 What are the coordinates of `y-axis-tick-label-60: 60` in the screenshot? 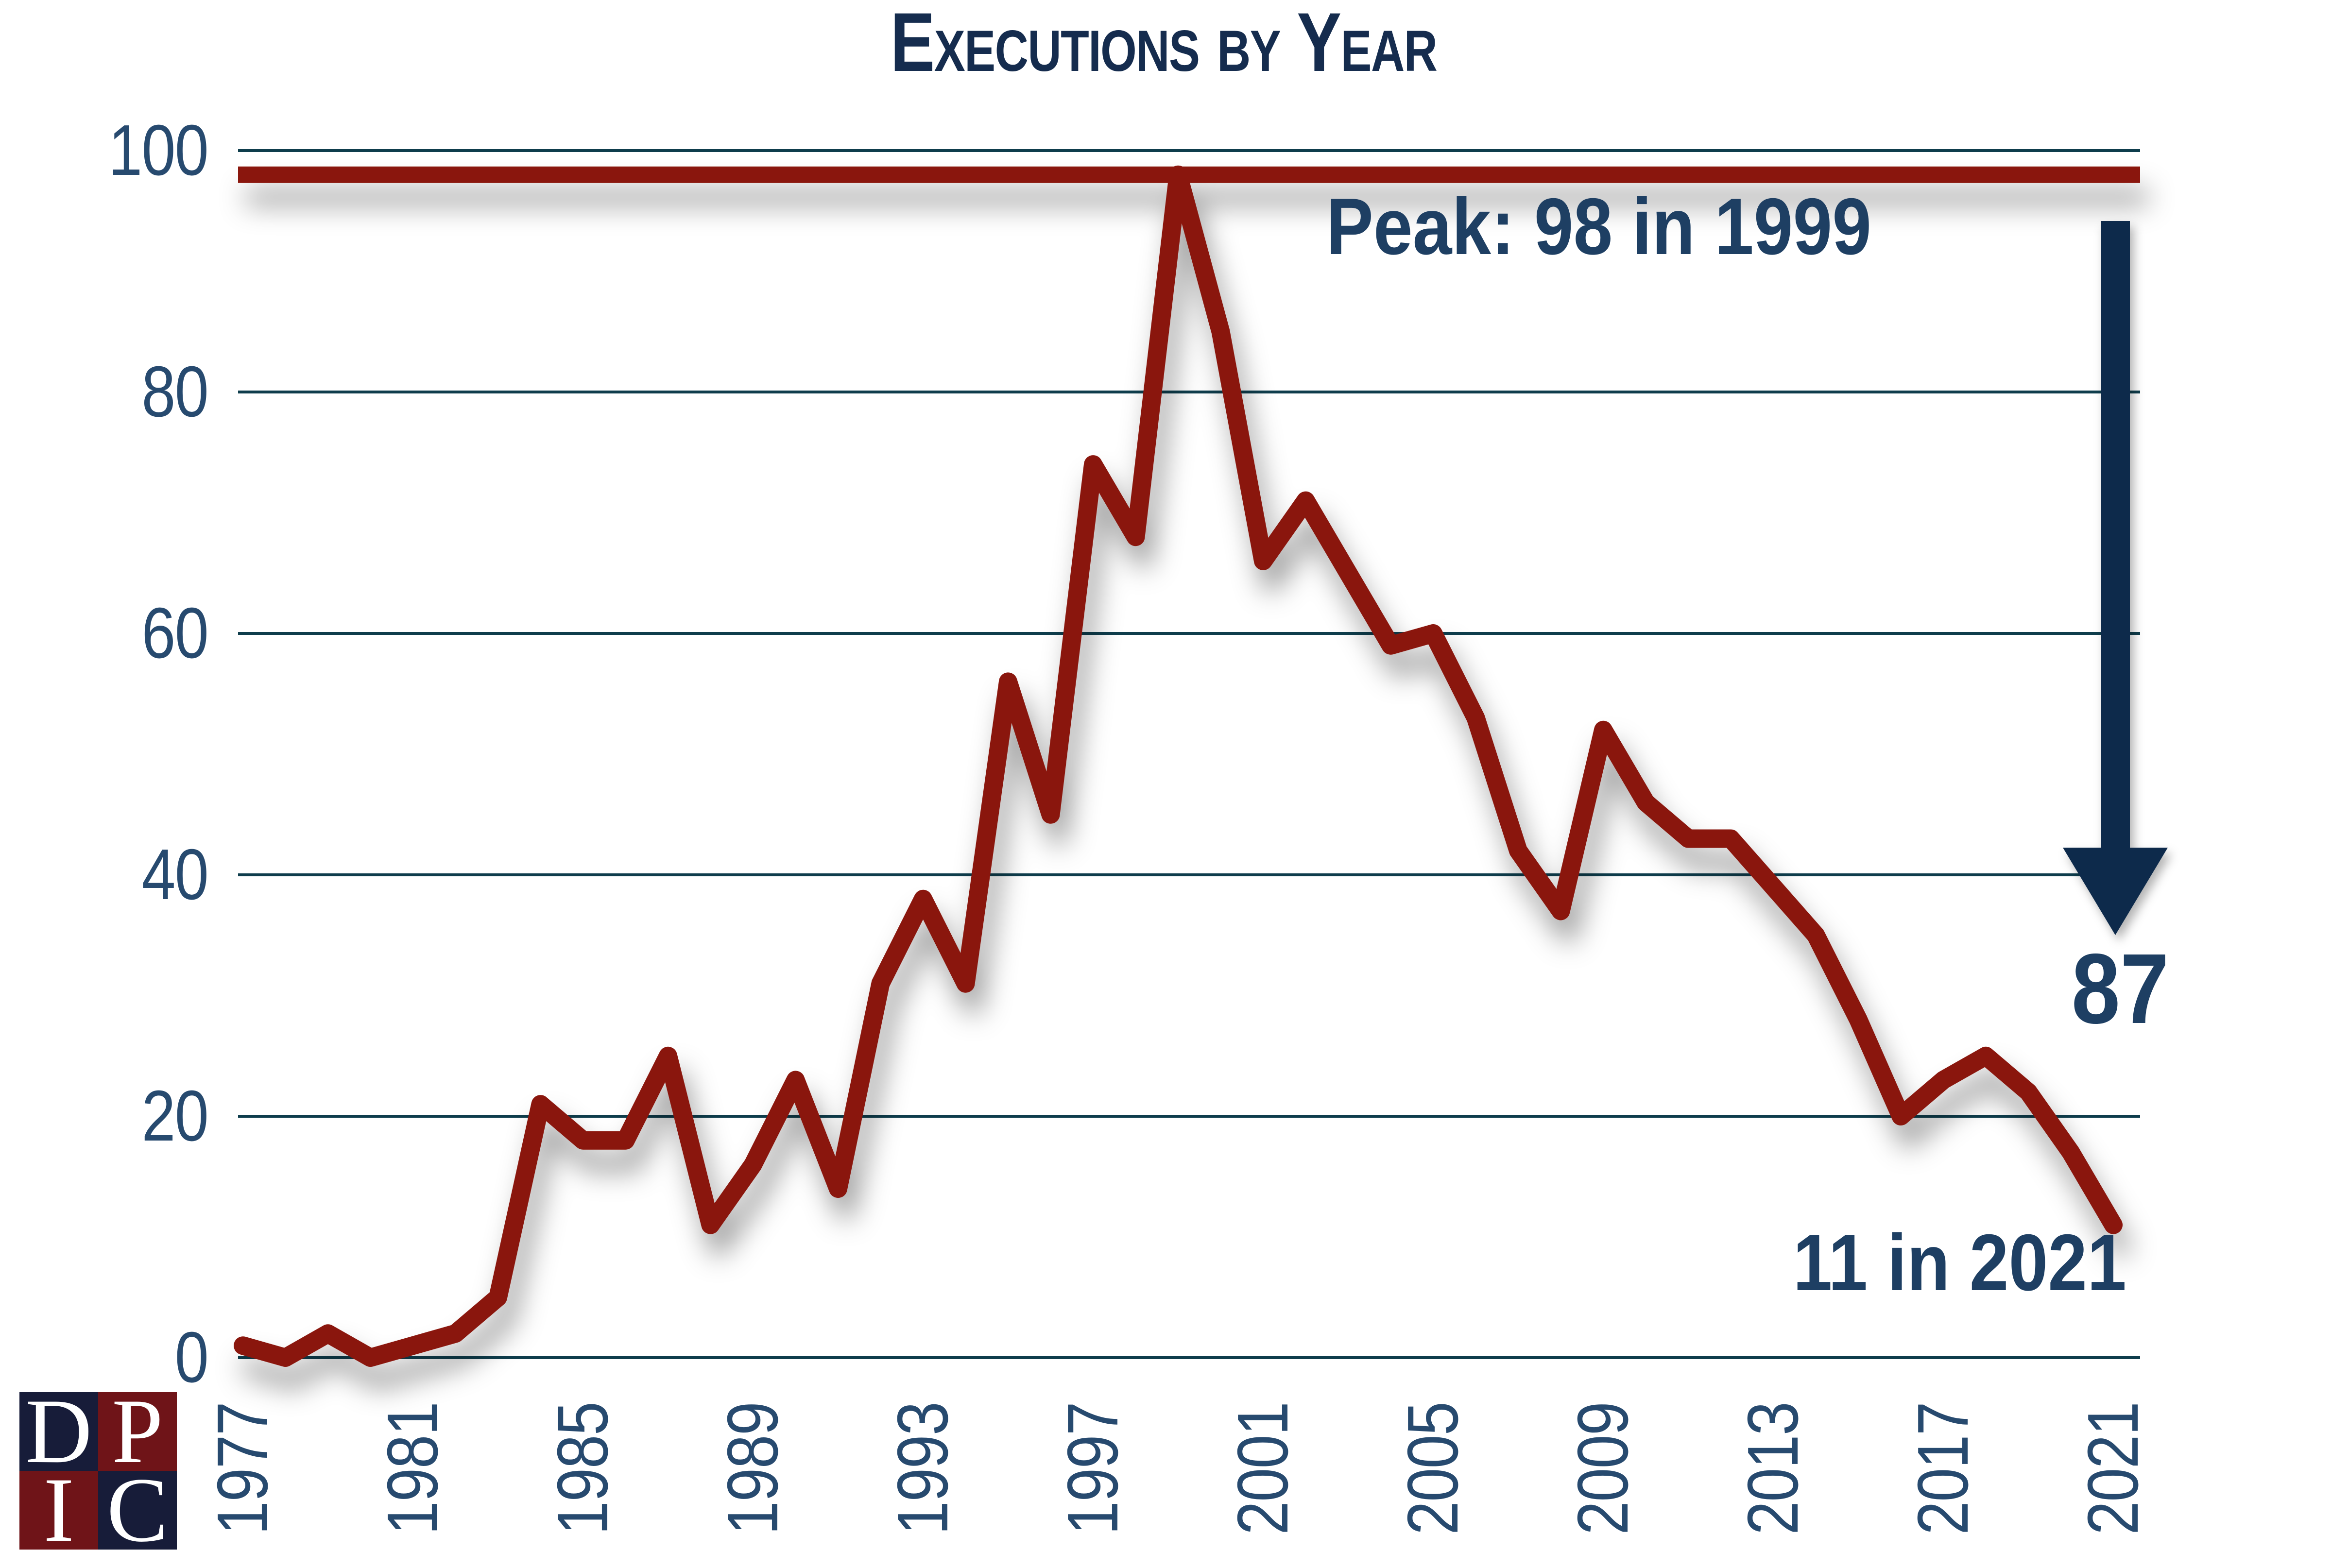 It's located at (174, 633).